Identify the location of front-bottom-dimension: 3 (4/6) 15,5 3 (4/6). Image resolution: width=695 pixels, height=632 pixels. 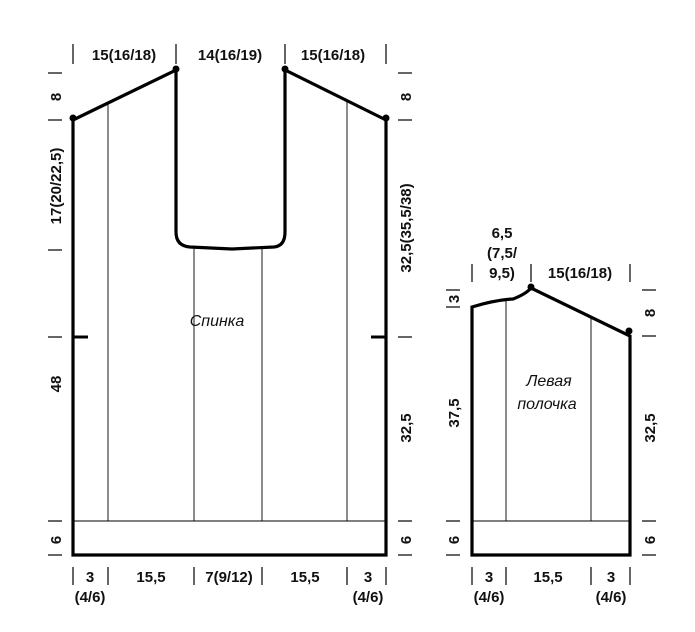
(551, 586).